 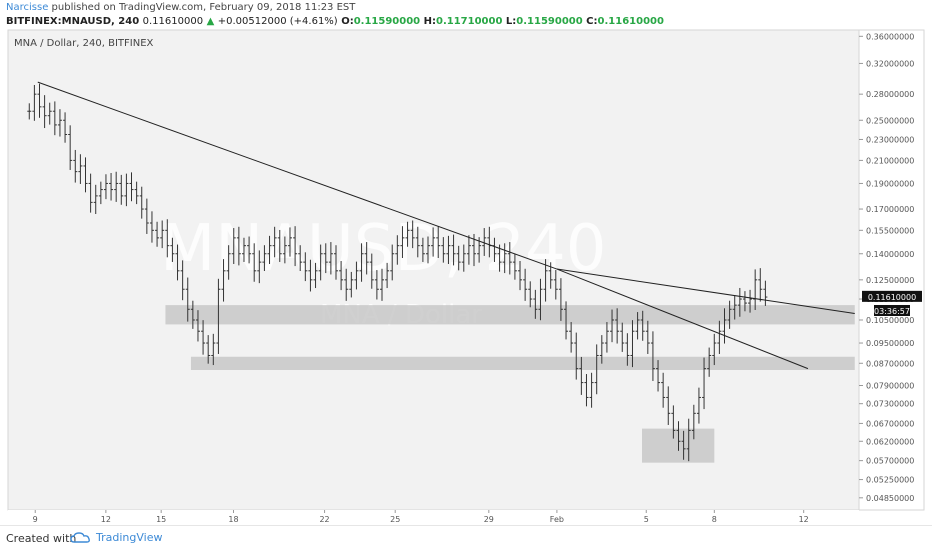 What do you see at coordinates (890, 320) in the screenshot?
I see `y-tick-label: 0.10500000` at bounding box center [890, 320].